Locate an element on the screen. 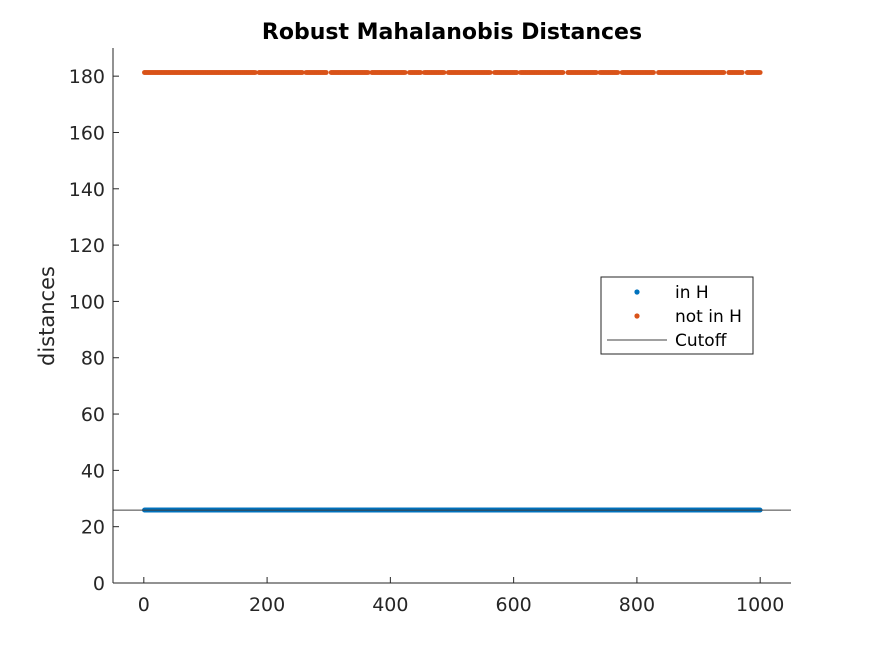 The image size is (874, 659). y-tick-label: 120 is located at coordinates (87, 246).